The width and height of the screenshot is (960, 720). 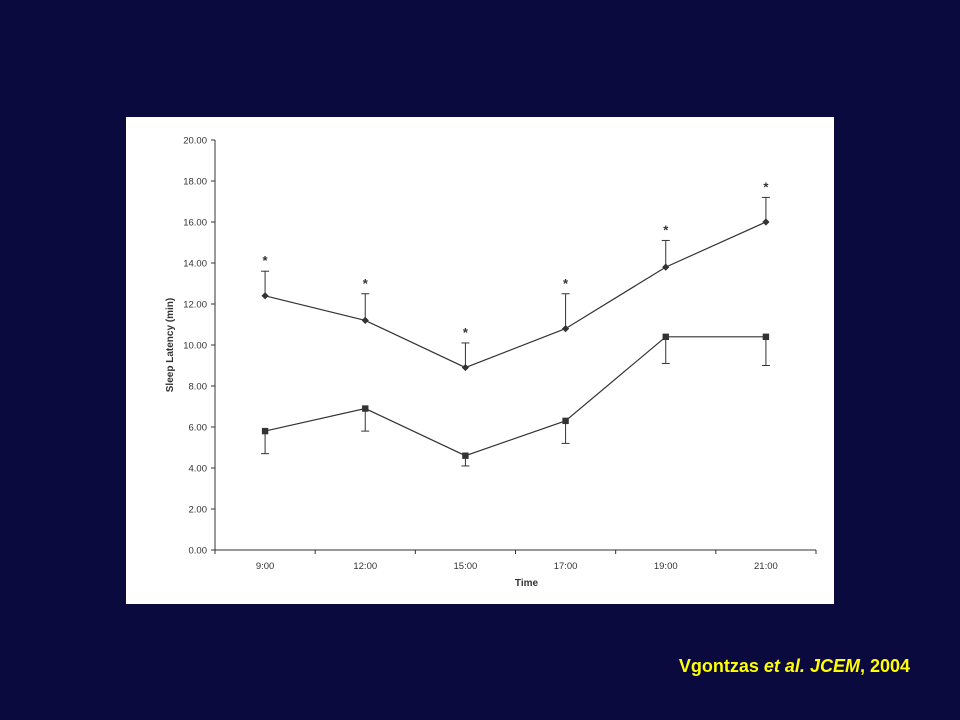 I want to click on x-tick-label: 12:00, so click(x=365, y=566).